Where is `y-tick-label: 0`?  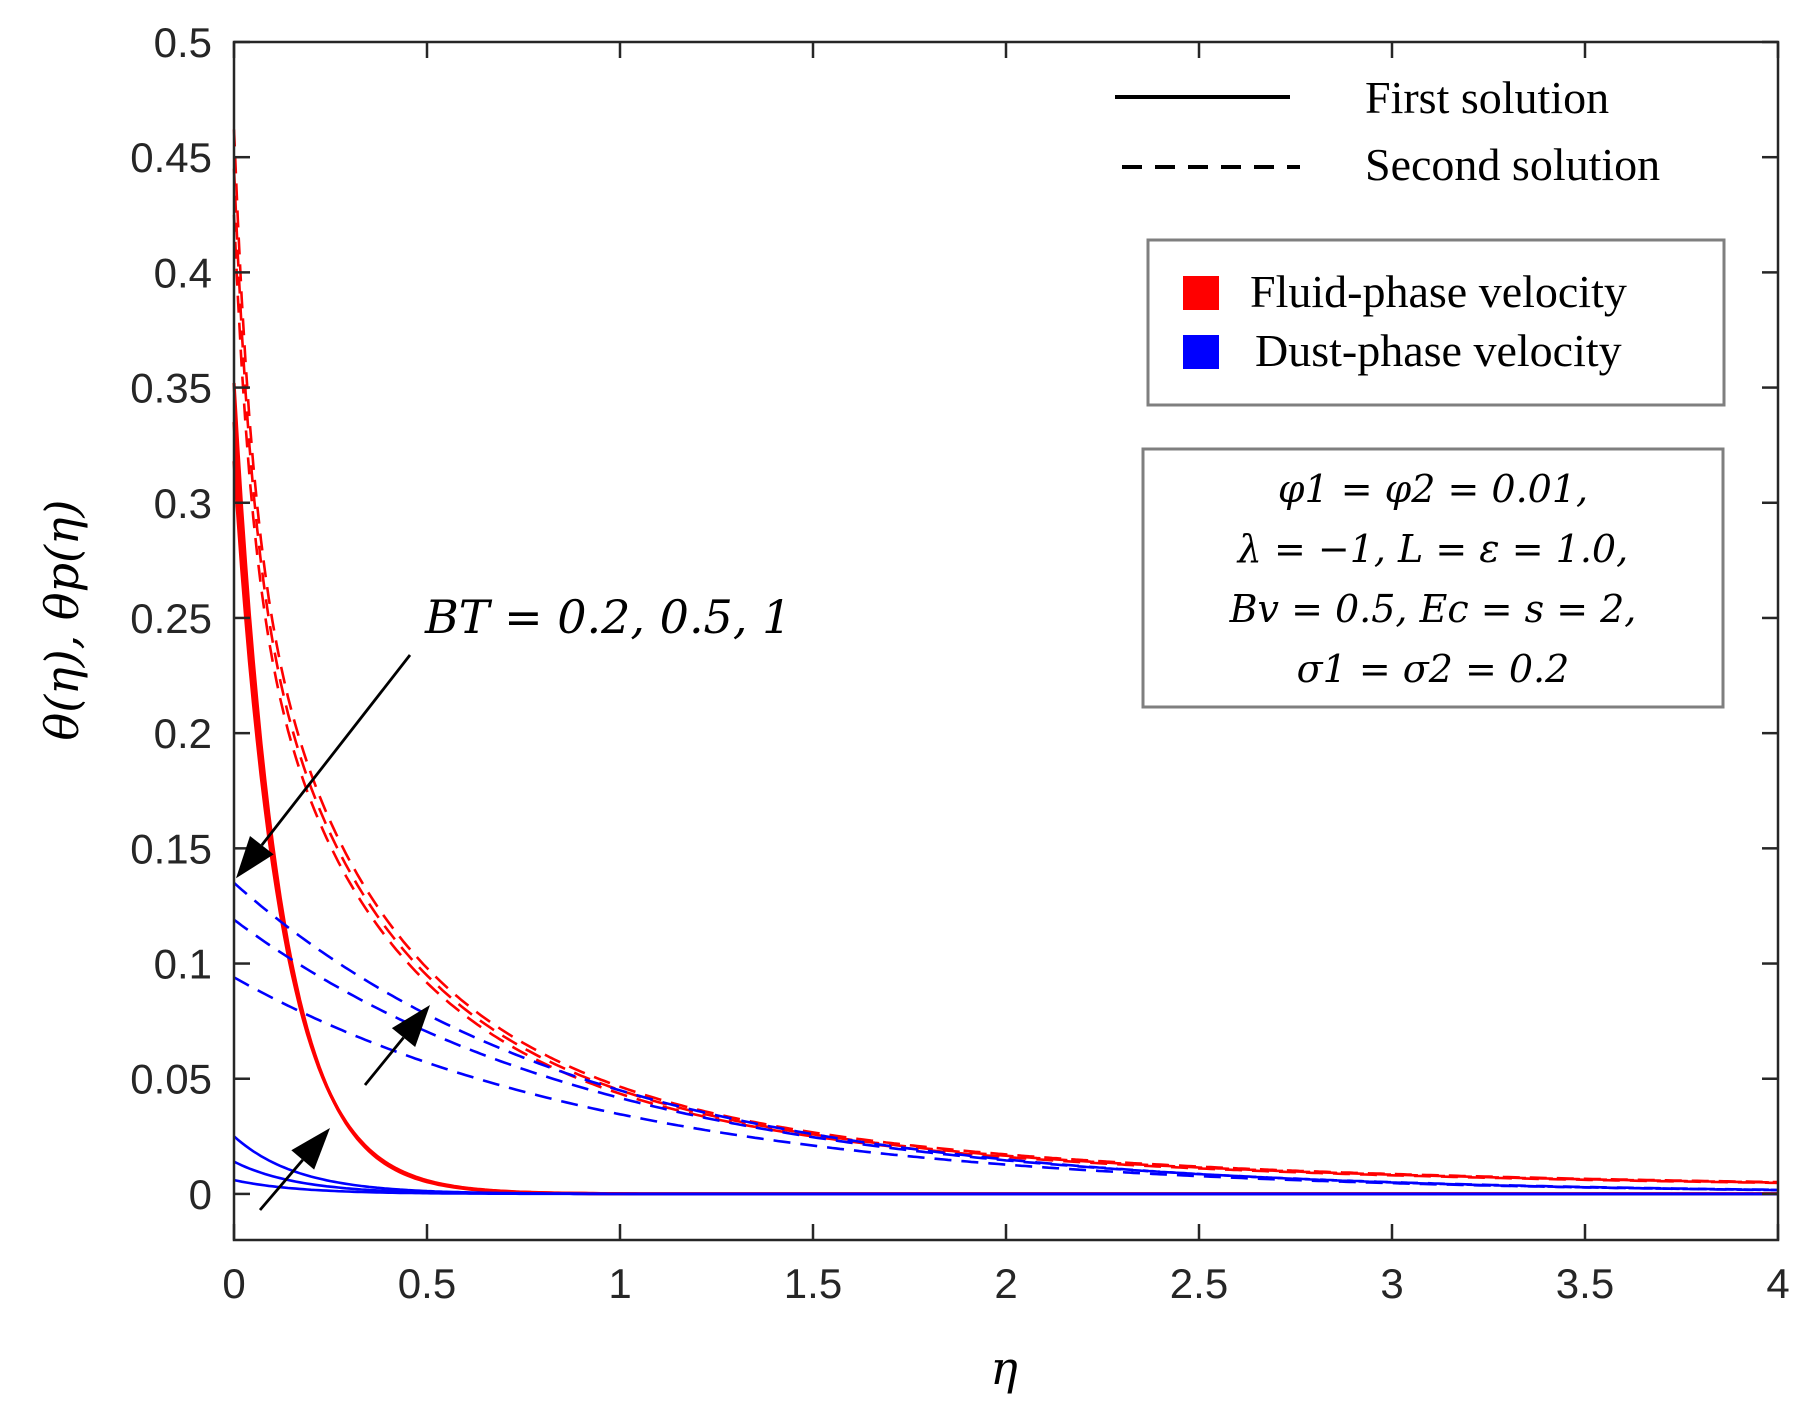 y-tick-label: 0 is located at coordinates (200, 1194).